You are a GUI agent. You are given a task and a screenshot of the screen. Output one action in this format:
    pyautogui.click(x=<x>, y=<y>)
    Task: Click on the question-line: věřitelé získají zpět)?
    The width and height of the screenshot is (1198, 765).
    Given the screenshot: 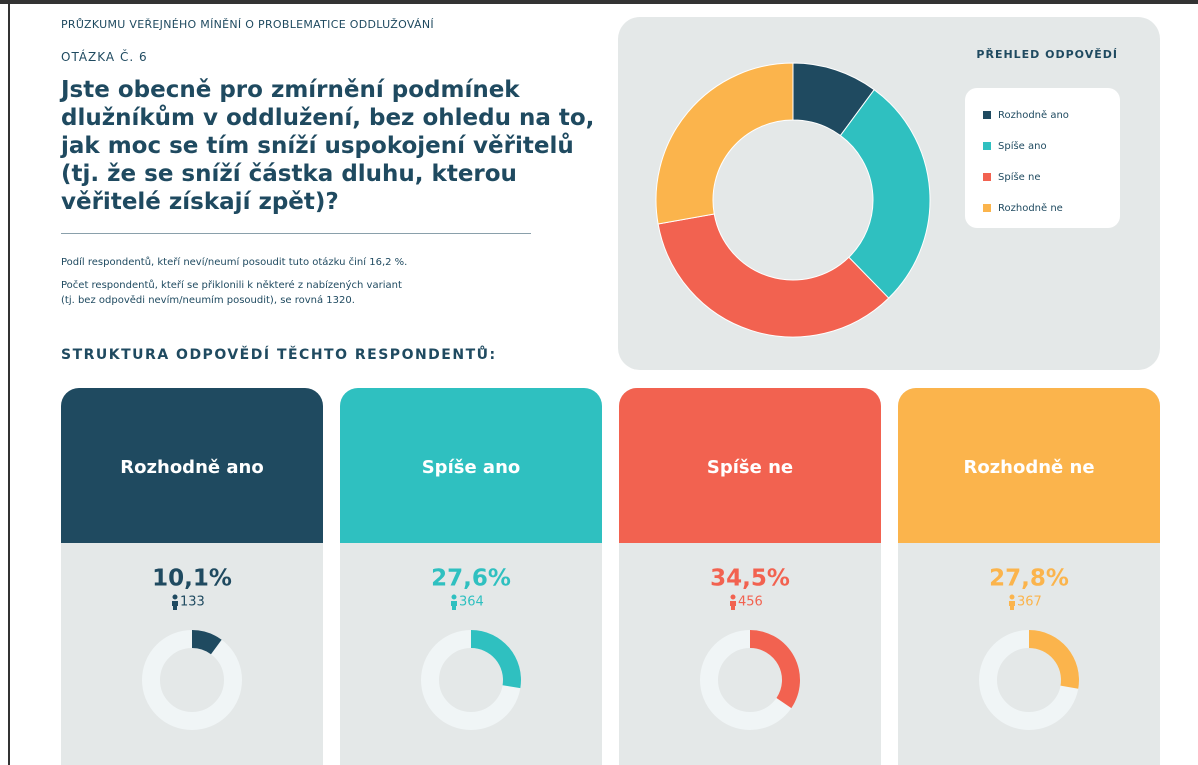 What is the action you would take?
    pyautogui.click(x=200, y=202)
    